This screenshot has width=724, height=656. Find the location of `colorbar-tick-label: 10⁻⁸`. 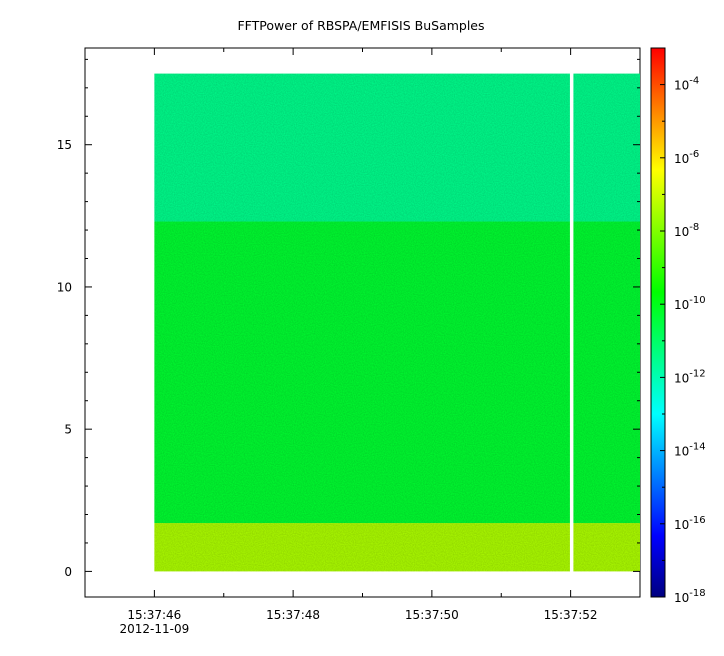

colorbar-tick-label: 10⁻⁸ is located at coordinates (686, 230).